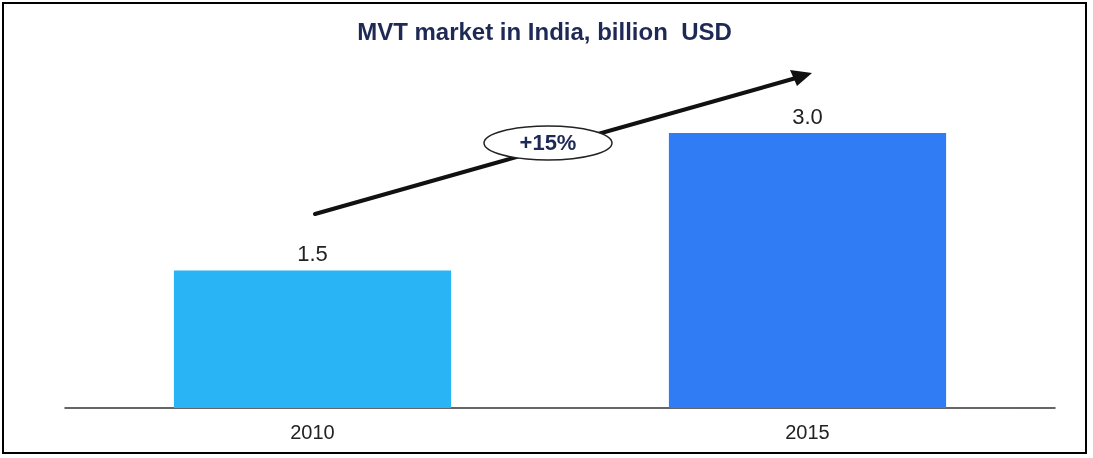 The image size is (1093, 458). I want to click on chart-title: MVT market in India, billion USD, so click(544, 31).